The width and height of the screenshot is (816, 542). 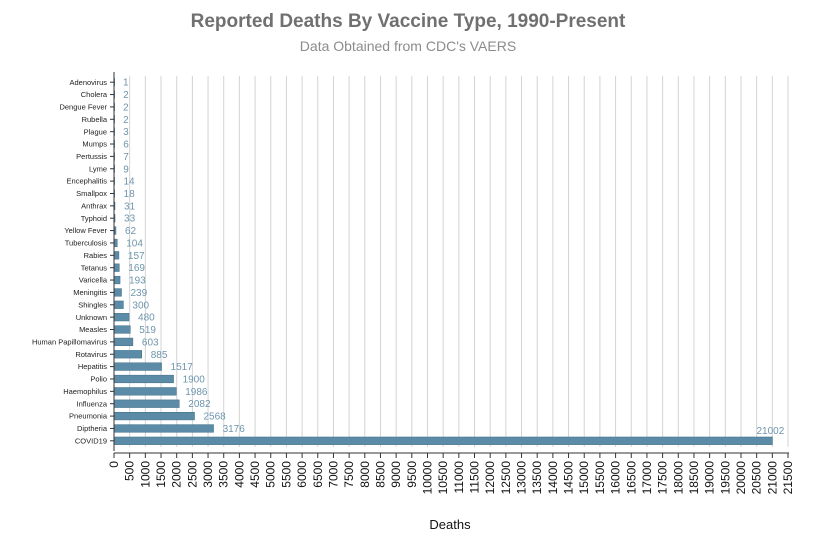 What do you see at coordinates (91, 193) in the screenshot?
I see `category-label: Smallpox` at bounding box center [91, 193].